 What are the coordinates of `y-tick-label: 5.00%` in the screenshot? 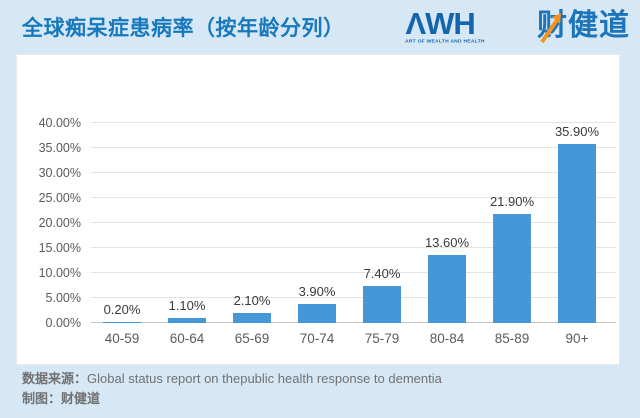 It's located at (63, 298).